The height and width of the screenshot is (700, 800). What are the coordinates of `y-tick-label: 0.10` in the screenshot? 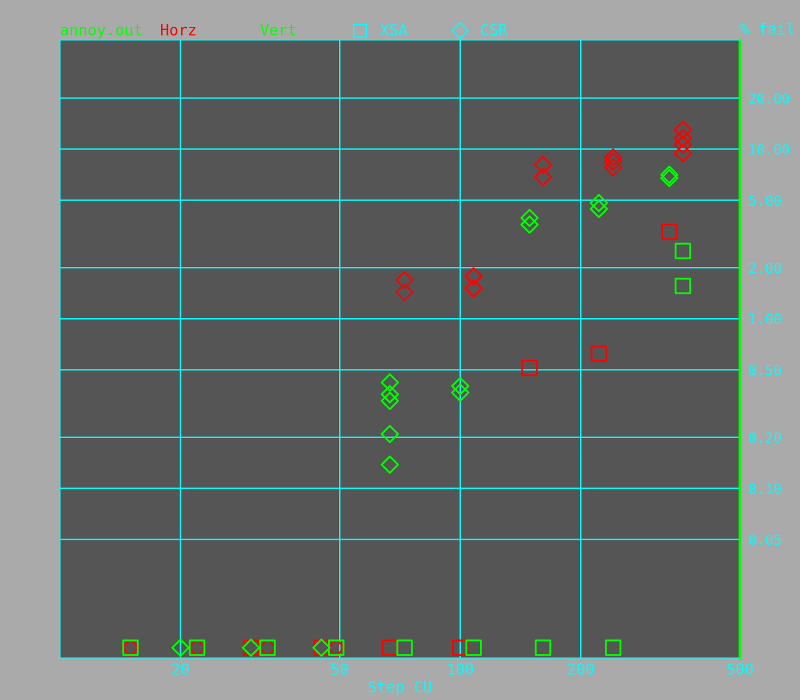 It's located at (765, 488).